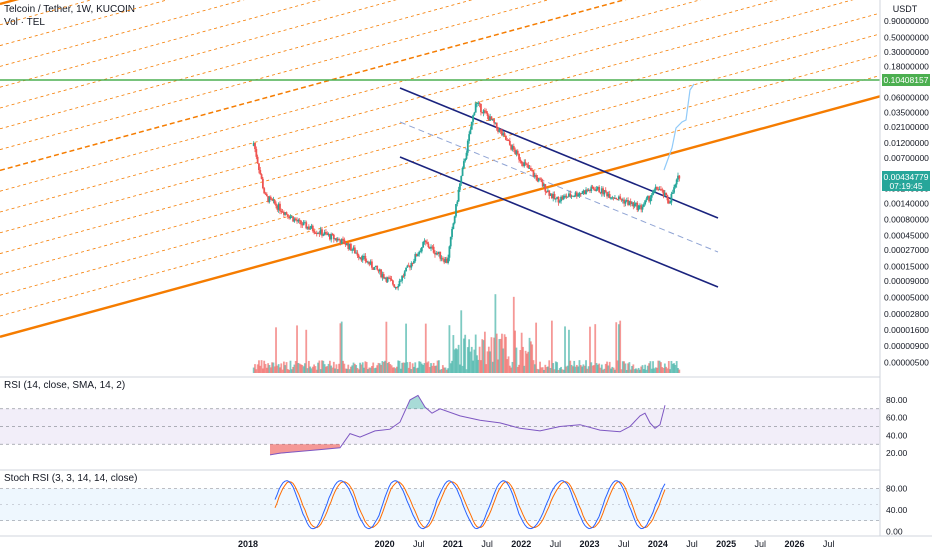  Describe the element at coordinates (897, 510) in the screenshot. I see `stoch-axis: 80.00 40.00 0.00` at that location.